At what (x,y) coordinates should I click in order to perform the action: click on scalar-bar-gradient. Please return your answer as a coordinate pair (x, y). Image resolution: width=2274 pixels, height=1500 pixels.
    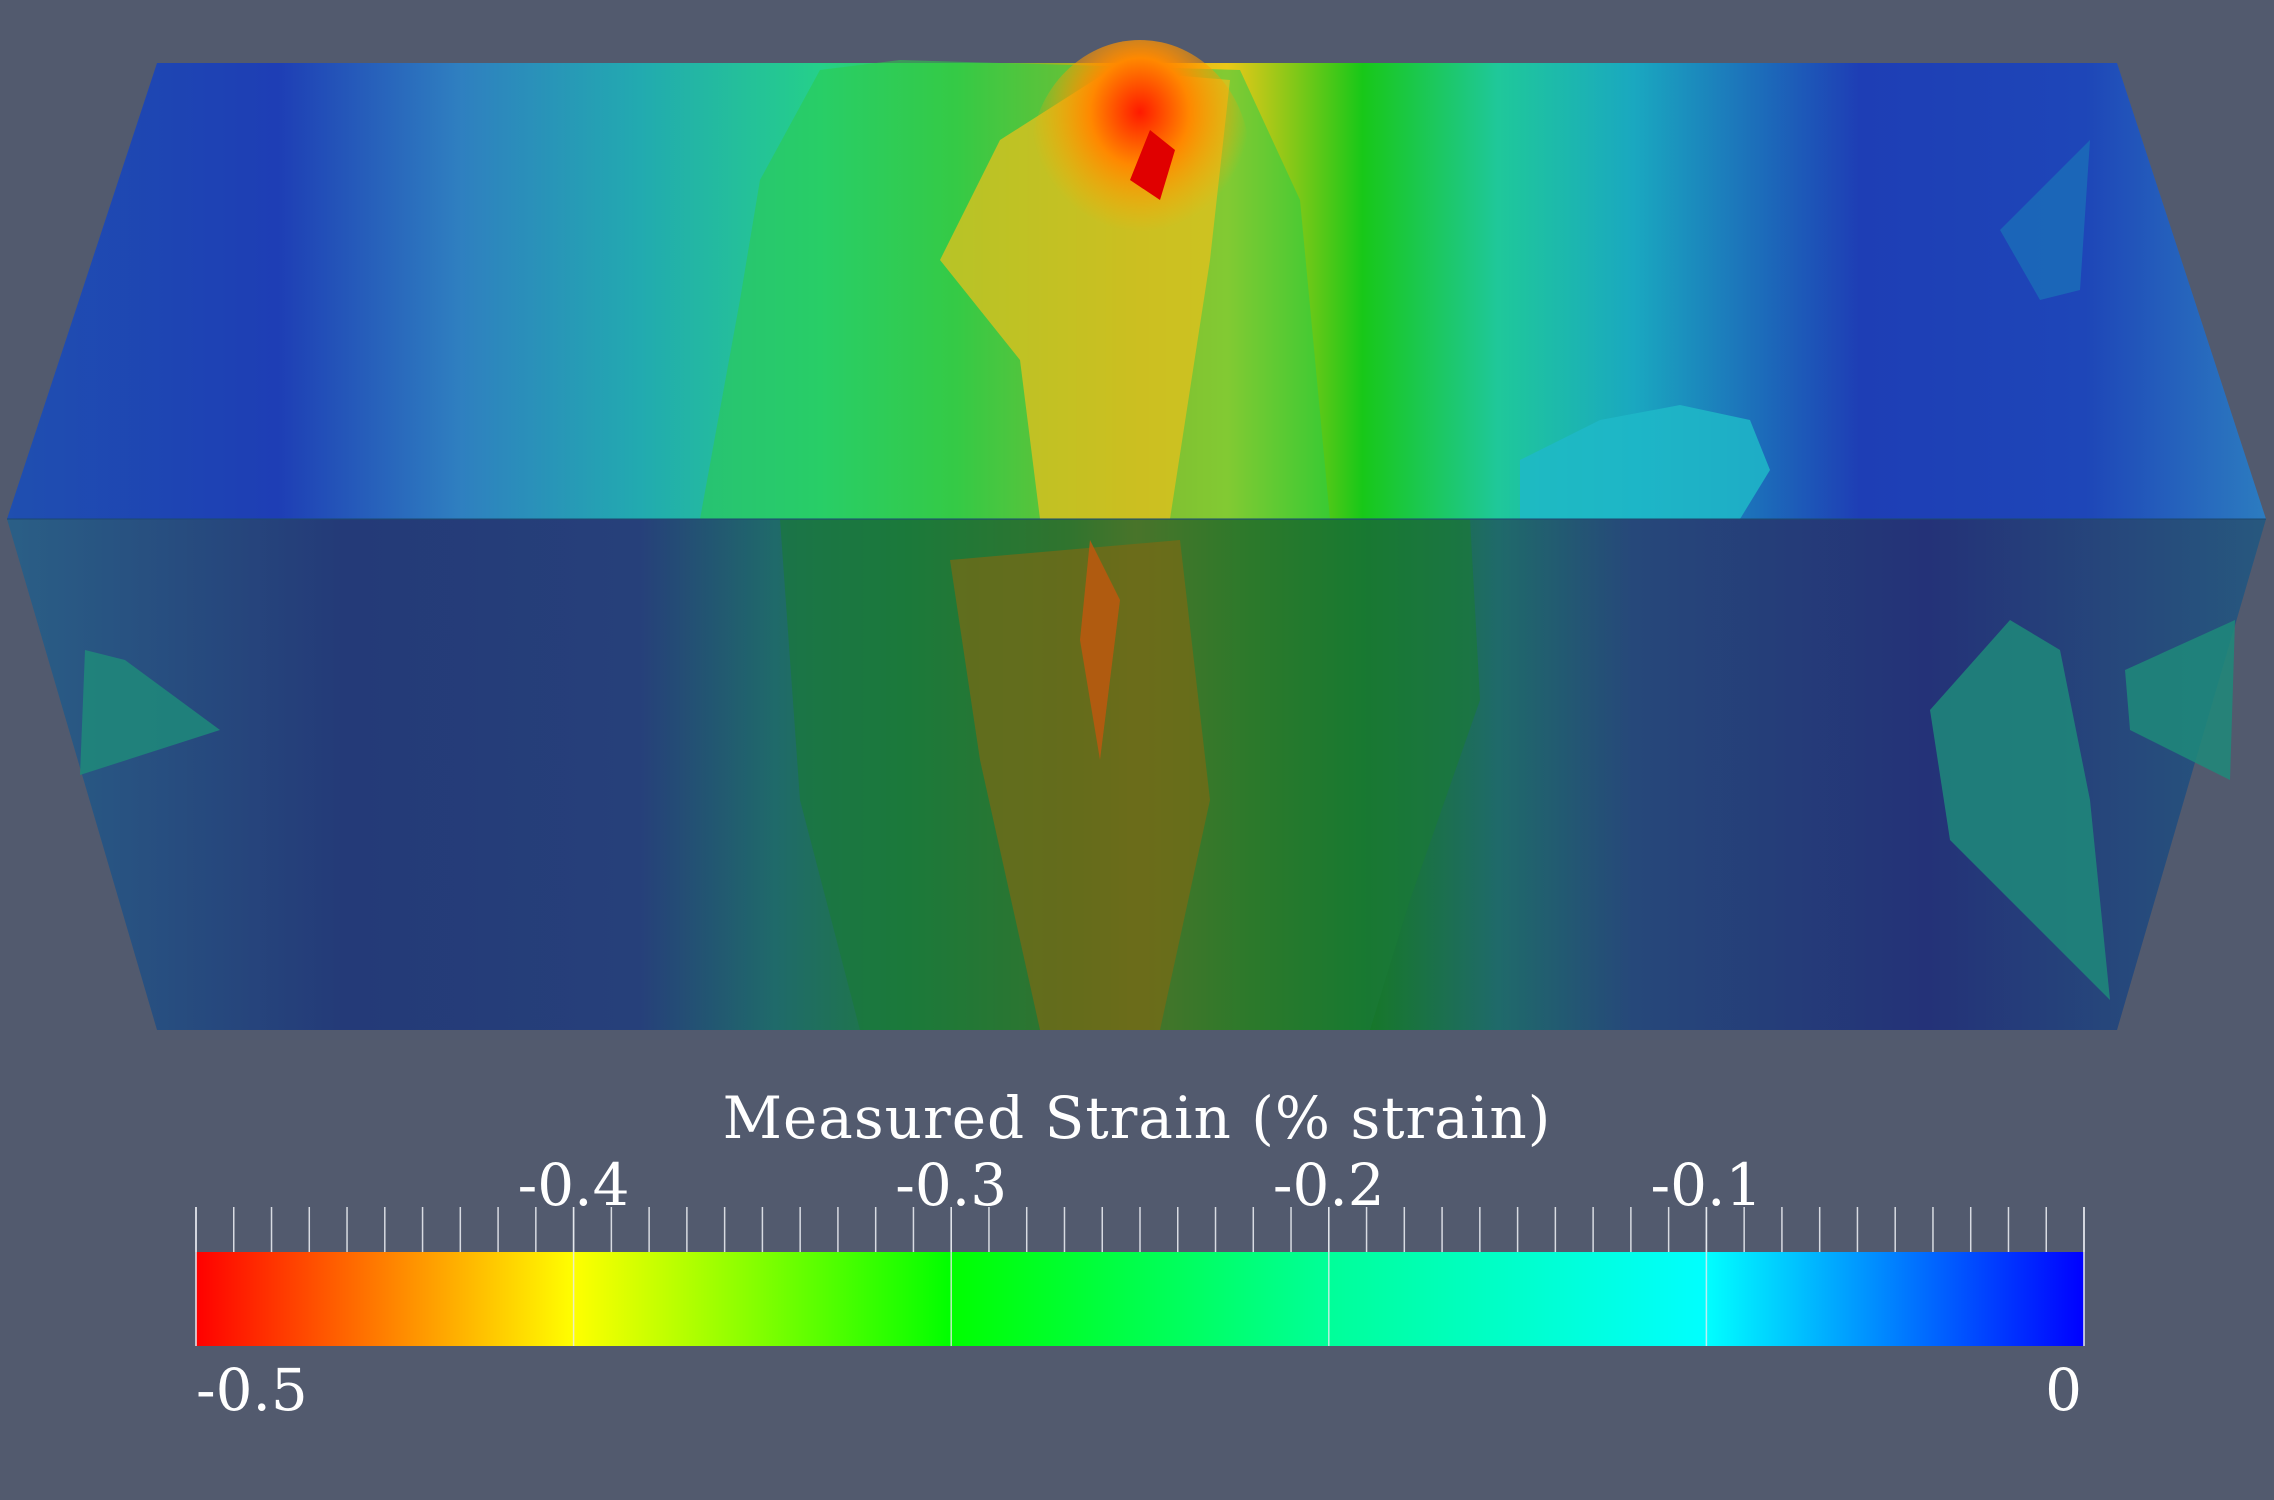
    Looking at the image, I should click on (1140, 1299).